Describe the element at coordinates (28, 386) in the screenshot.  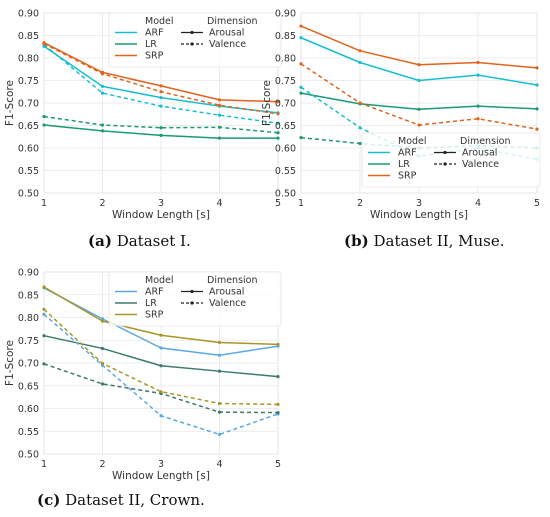
I see `y-tick-label: 0.65` at that location.